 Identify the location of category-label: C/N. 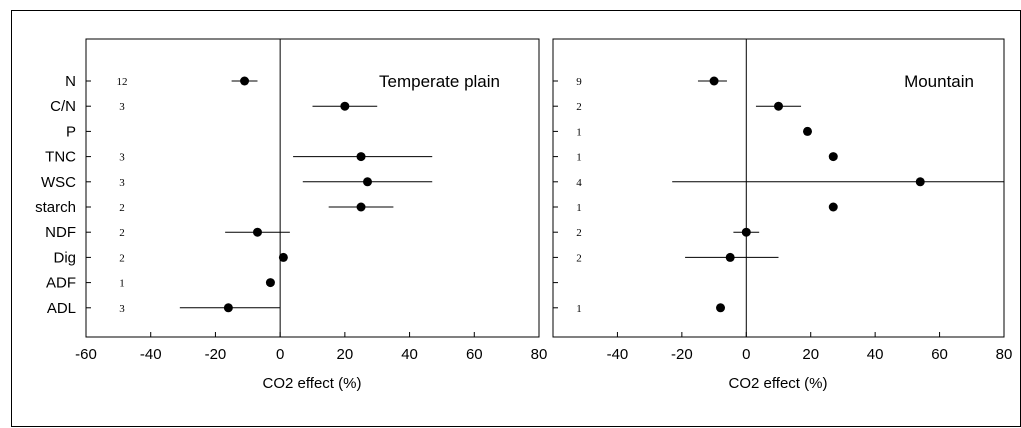
(63, 106).